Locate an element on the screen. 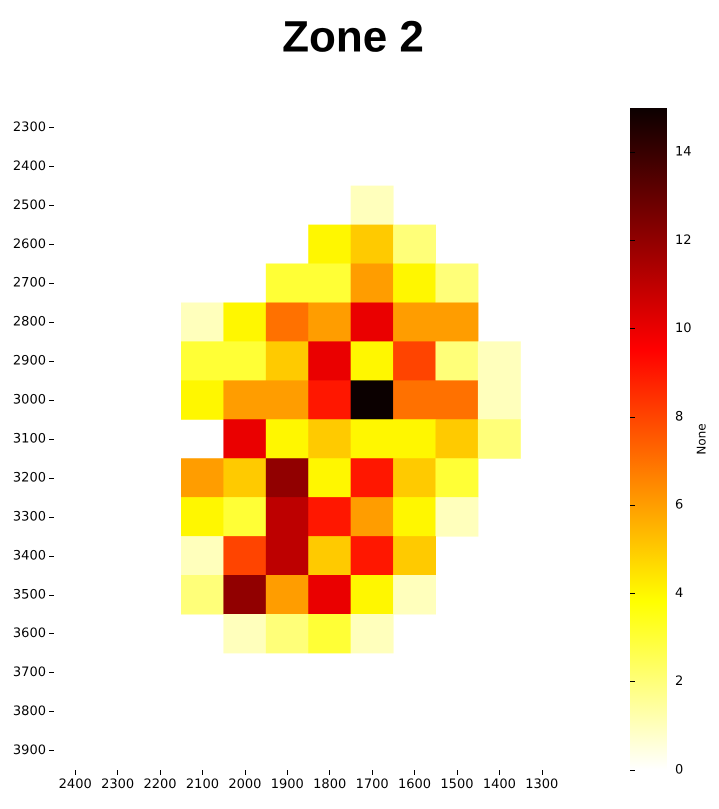 This screenshot has width=719, height=809. y-tick-label: 3100 is located at coordinates (29, 439).